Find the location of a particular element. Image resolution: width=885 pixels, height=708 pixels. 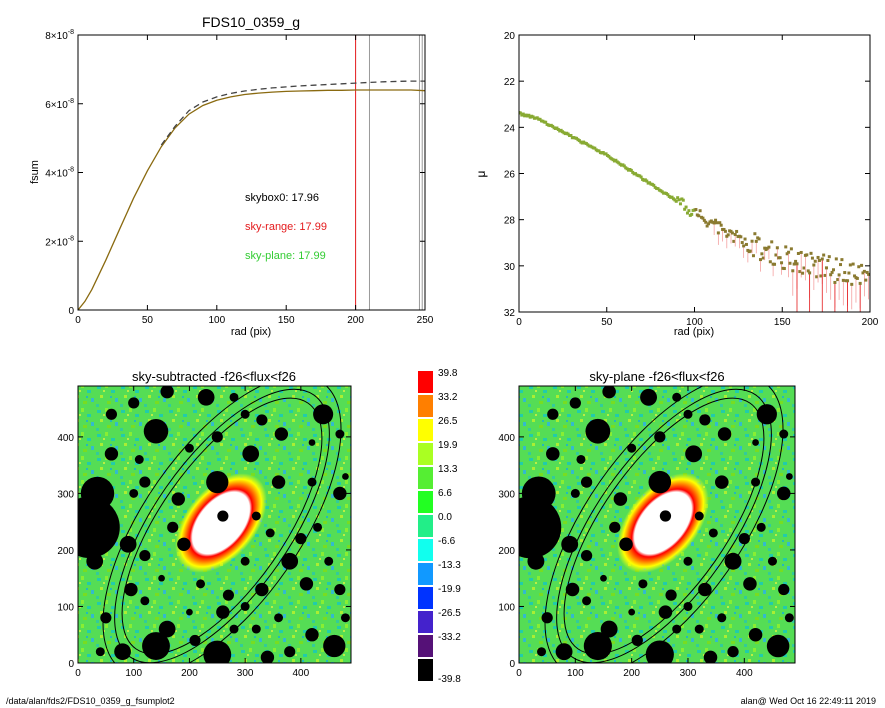

fsum-y-tick-label: 2×10⁻⁸ is located at coordinates (59, 241).